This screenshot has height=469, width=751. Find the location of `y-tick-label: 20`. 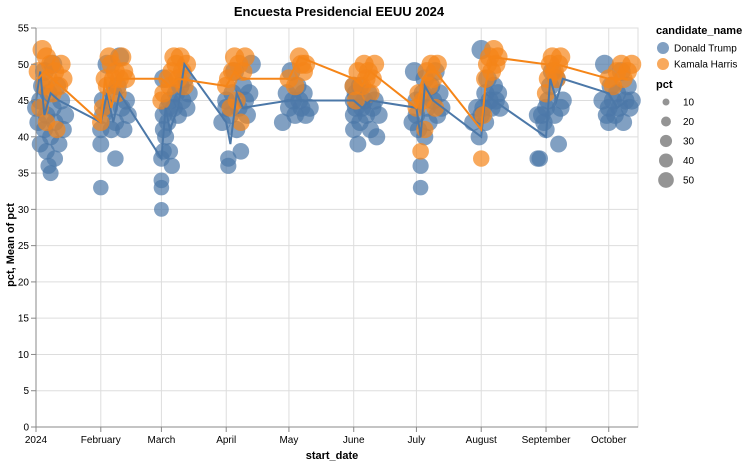

y-tick-label: 20 is located at coordinates (24, 282).